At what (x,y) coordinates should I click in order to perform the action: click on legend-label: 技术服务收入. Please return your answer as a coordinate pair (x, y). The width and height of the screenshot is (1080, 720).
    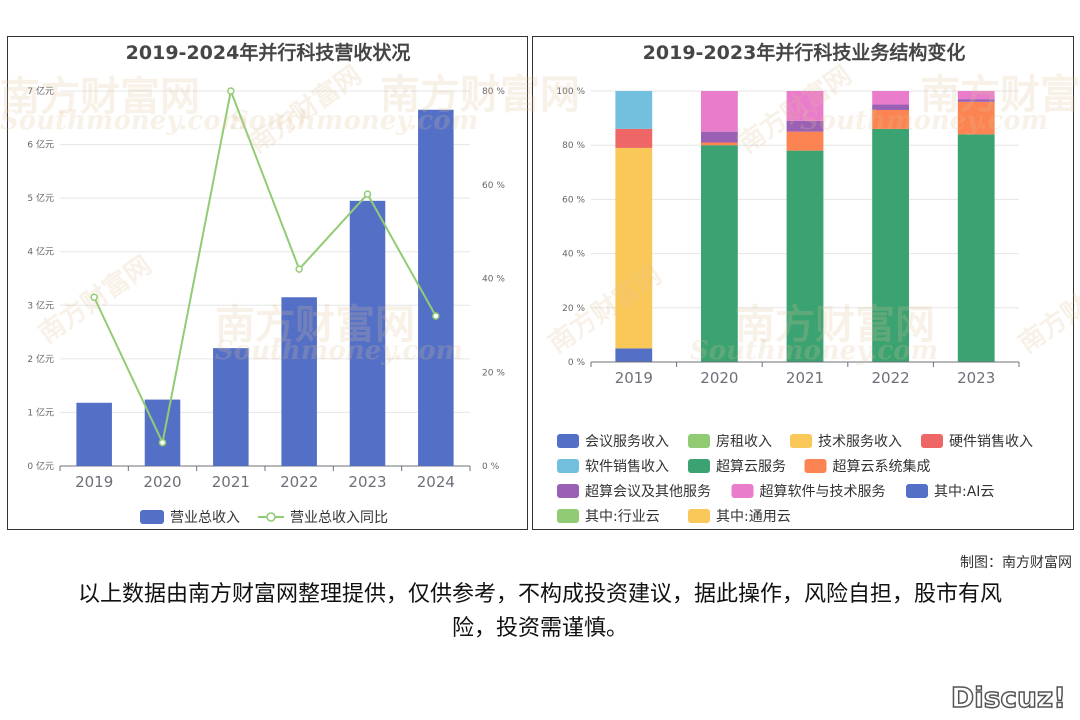
    Looking at the image, I should click on (860, 442).